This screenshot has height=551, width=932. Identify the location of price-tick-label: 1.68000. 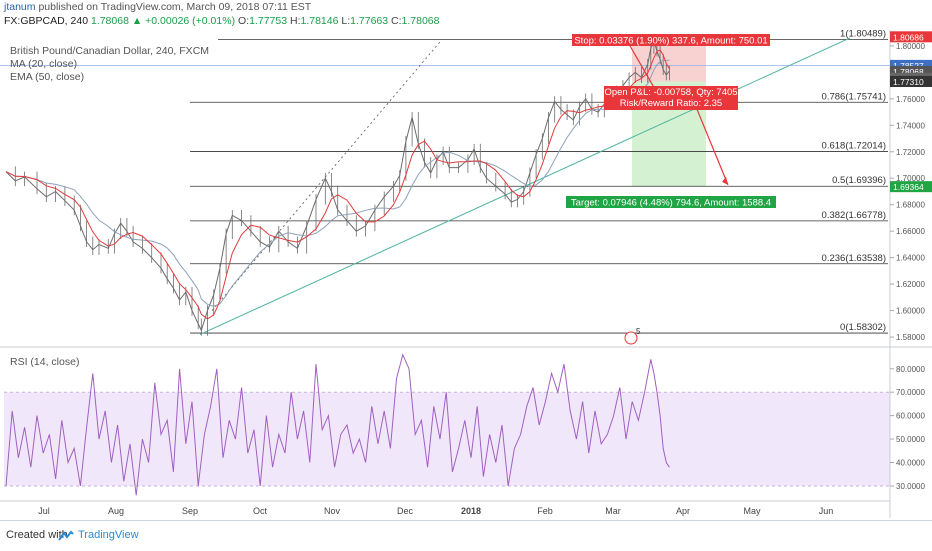
(910, 205).